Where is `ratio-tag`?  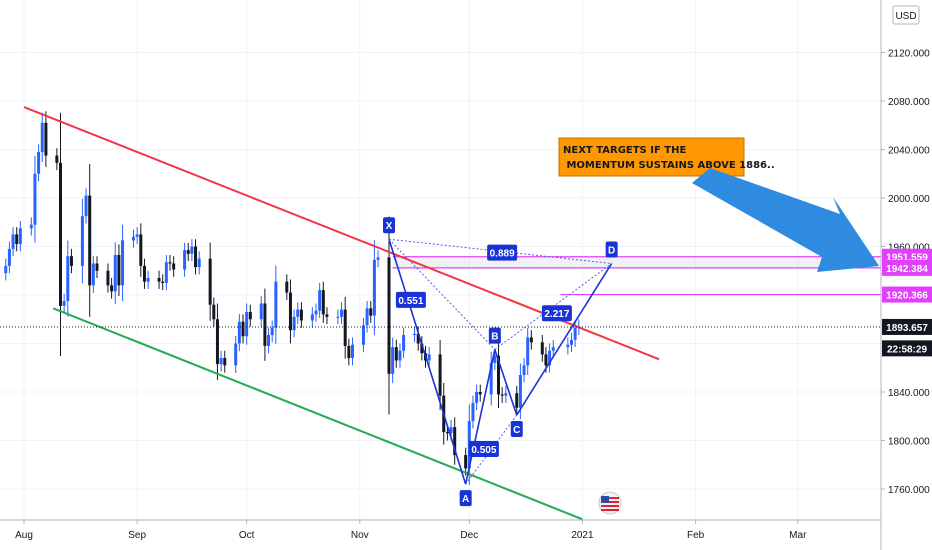 ratio-tag is located at coordinates (502, 252).